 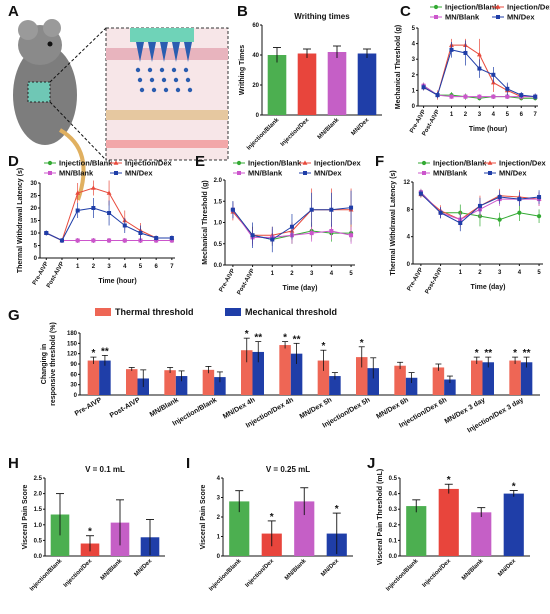 I want to click on microneedle-icon, so click(x=164, y=52).